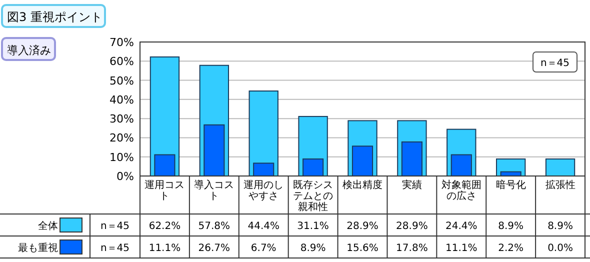 The width and height of the screenshot is (590, 262). I want to click on data-label: 6.7%, so click(263, 248).